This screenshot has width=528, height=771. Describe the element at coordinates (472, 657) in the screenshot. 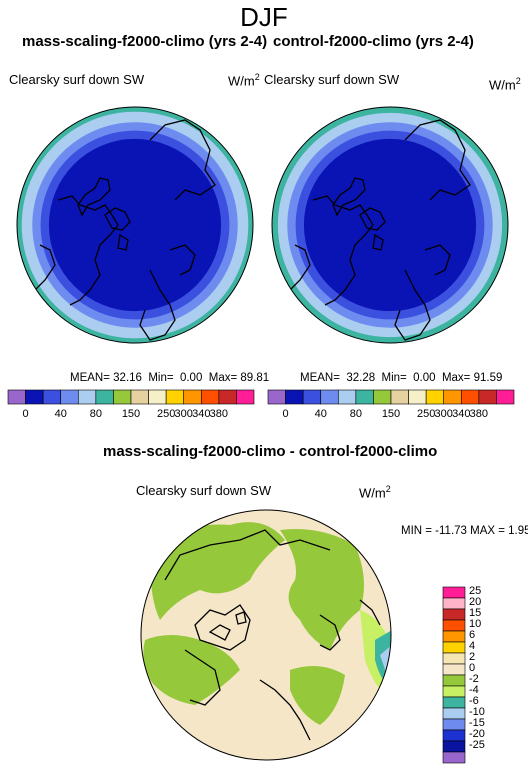

I see `diff-colorbar-tick-label: 2` at that location.